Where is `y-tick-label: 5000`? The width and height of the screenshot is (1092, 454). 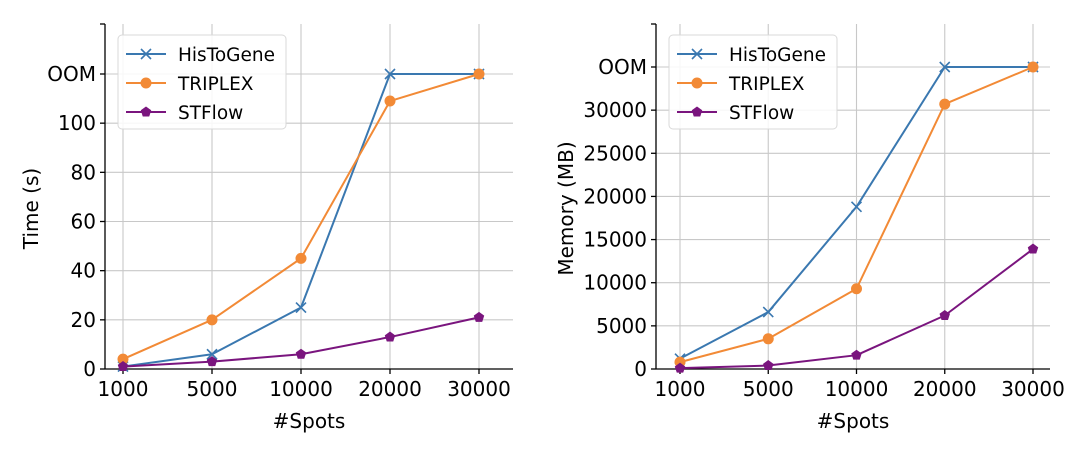
y-tick-label: 5000 is located at coordinates (621, 326).